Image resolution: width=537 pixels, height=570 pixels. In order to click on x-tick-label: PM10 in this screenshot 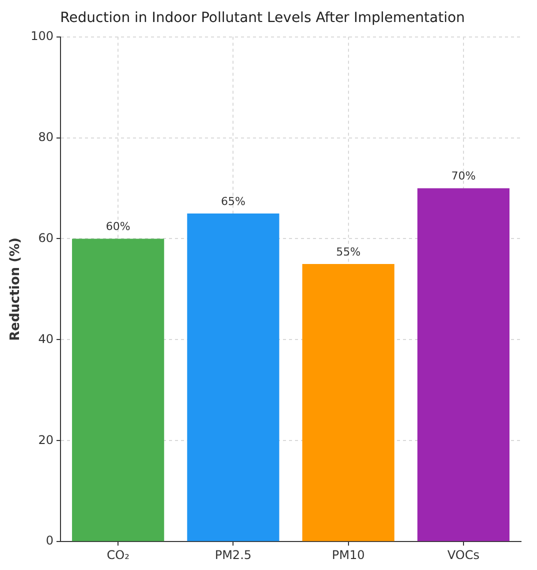, I will do `click(348, 555)`.